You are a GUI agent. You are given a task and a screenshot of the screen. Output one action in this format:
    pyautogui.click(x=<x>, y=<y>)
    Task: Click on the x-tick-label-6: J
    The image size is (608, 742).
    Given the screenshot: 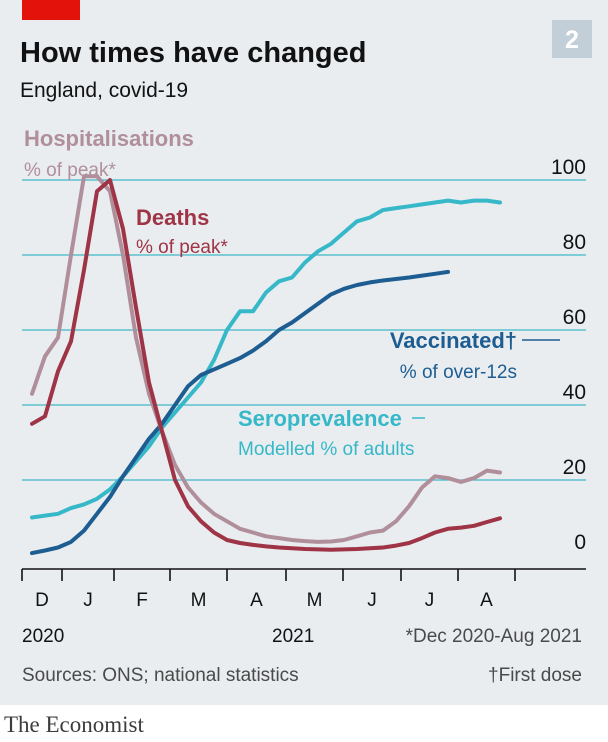 What is the action you would take?
    pyautogui.click(x=372, y=600)
    